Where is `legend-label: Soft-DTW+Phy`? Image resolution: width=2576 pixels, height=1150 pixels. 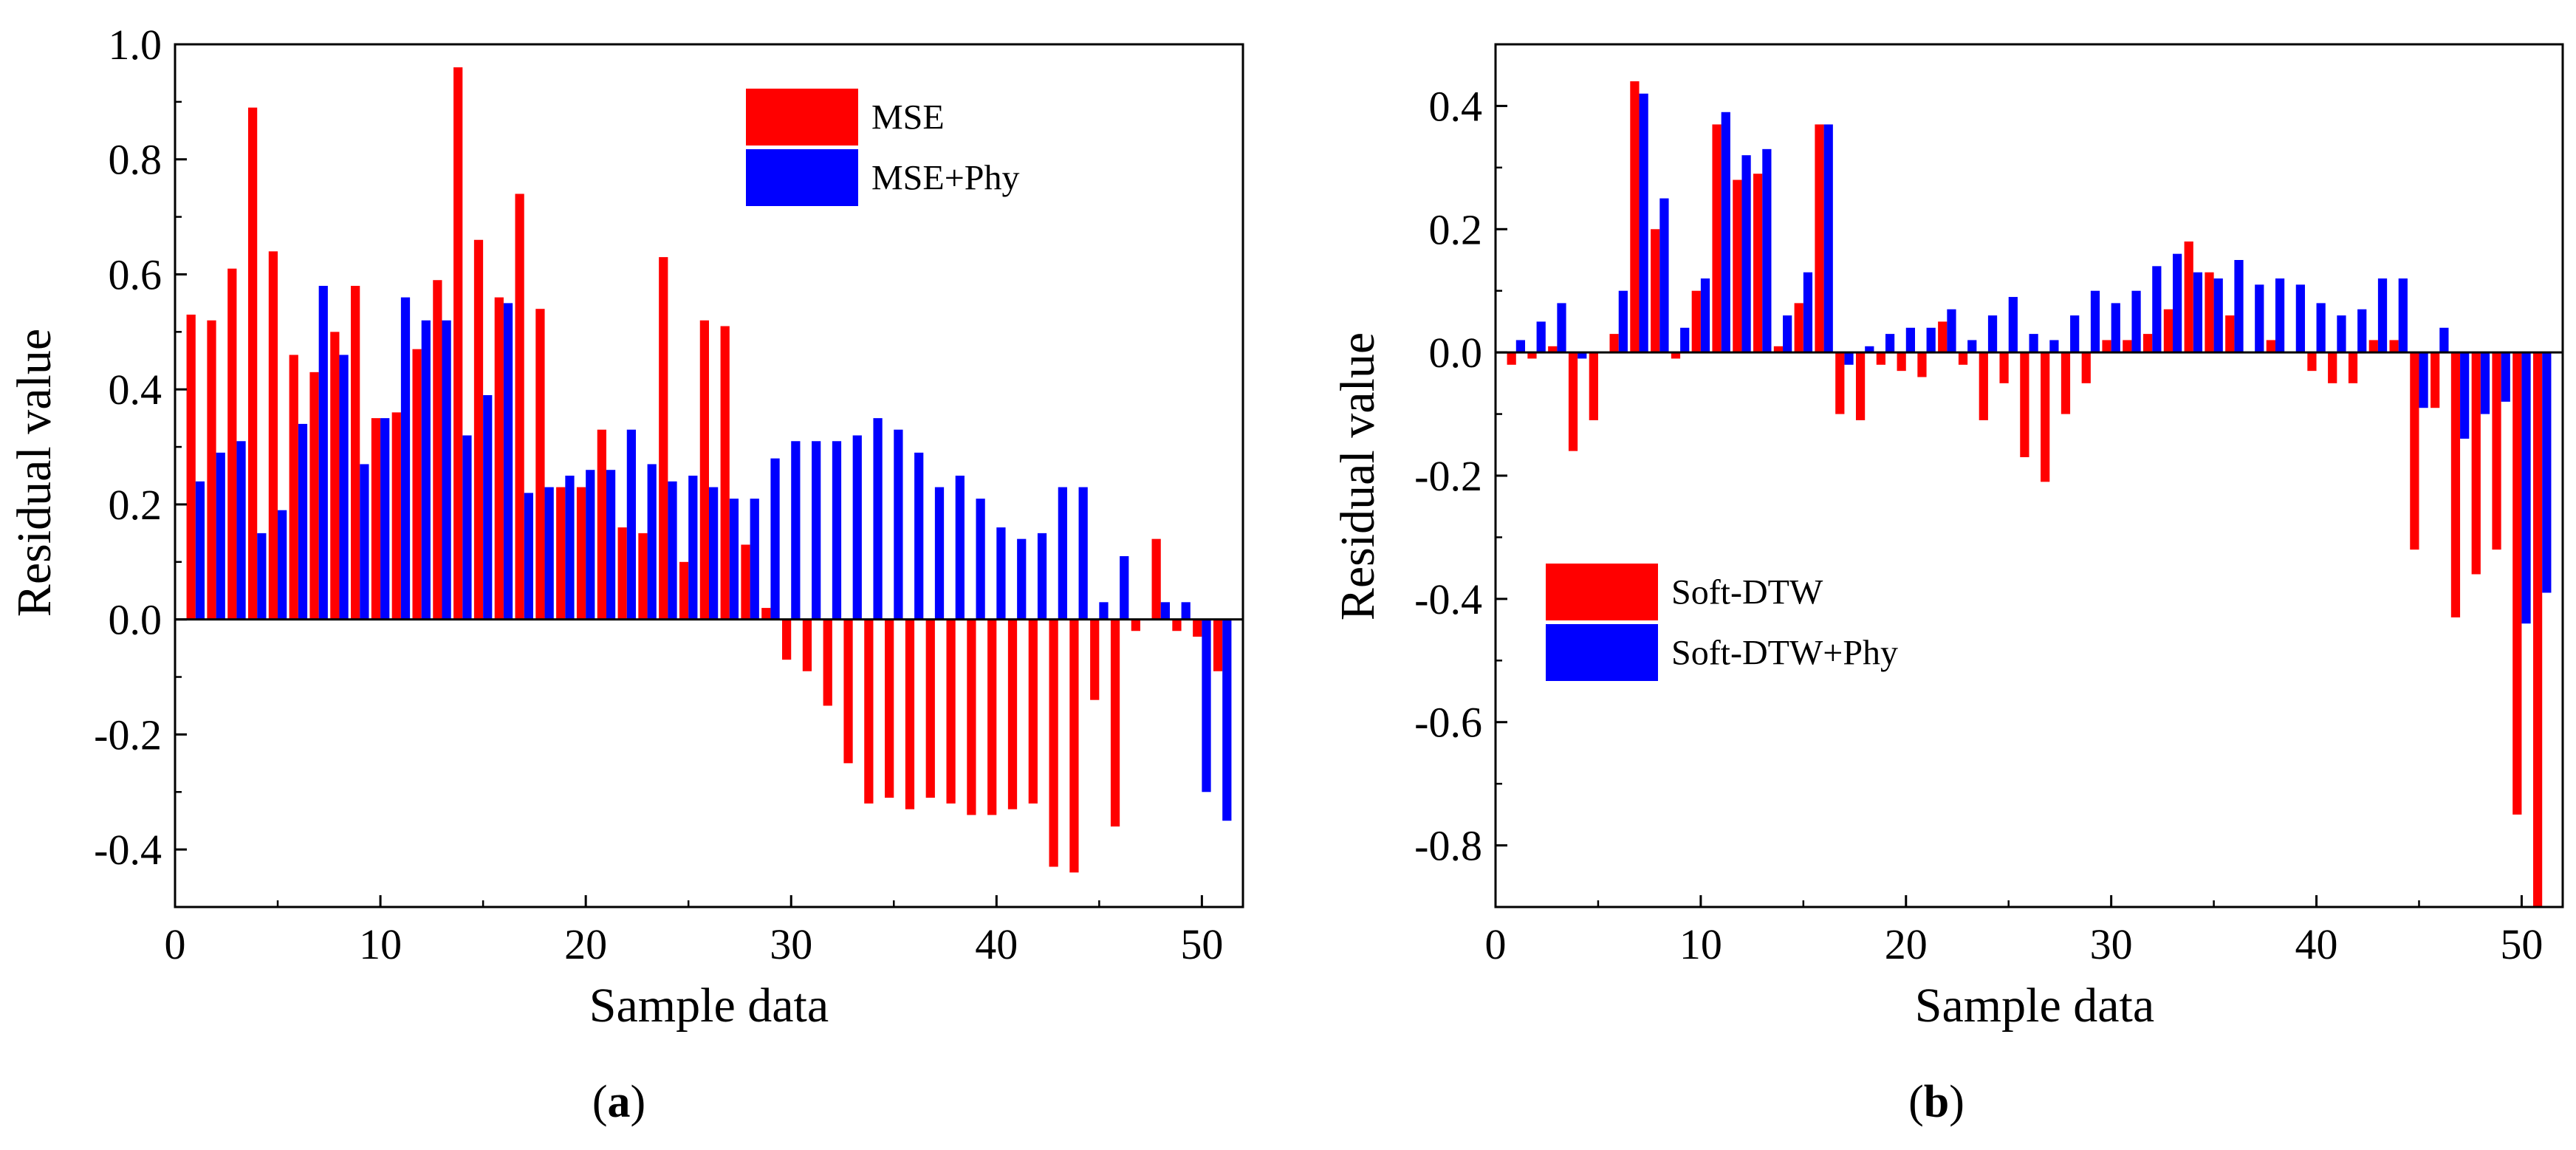 legend-label: Soft-DTW+Phy is located at coordinates (1784, 653).